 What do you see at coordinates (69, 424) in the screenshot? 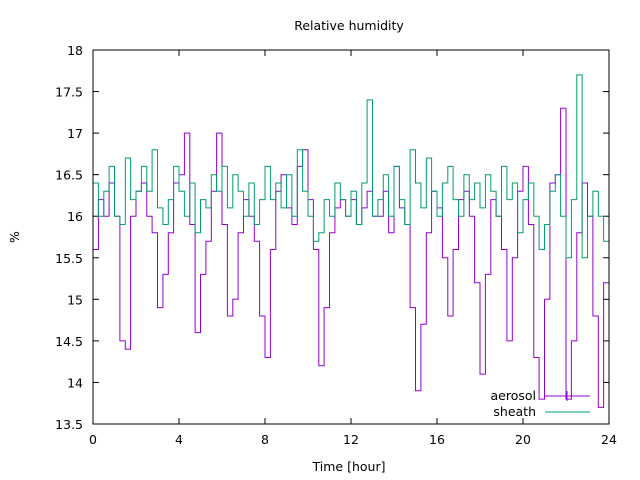
I see `y-tick-label: 13.5` at bounding box center [69, 424].